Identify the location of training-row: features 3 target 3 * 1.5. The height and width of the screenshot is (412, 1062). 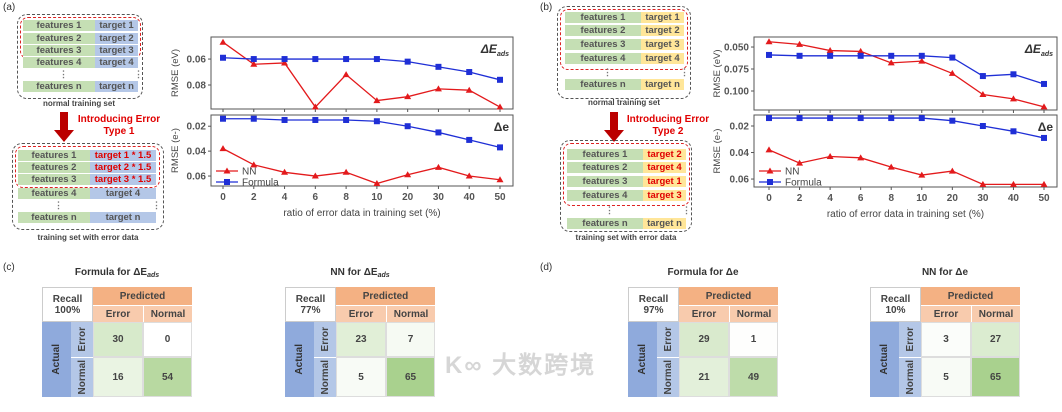
(87, 180).